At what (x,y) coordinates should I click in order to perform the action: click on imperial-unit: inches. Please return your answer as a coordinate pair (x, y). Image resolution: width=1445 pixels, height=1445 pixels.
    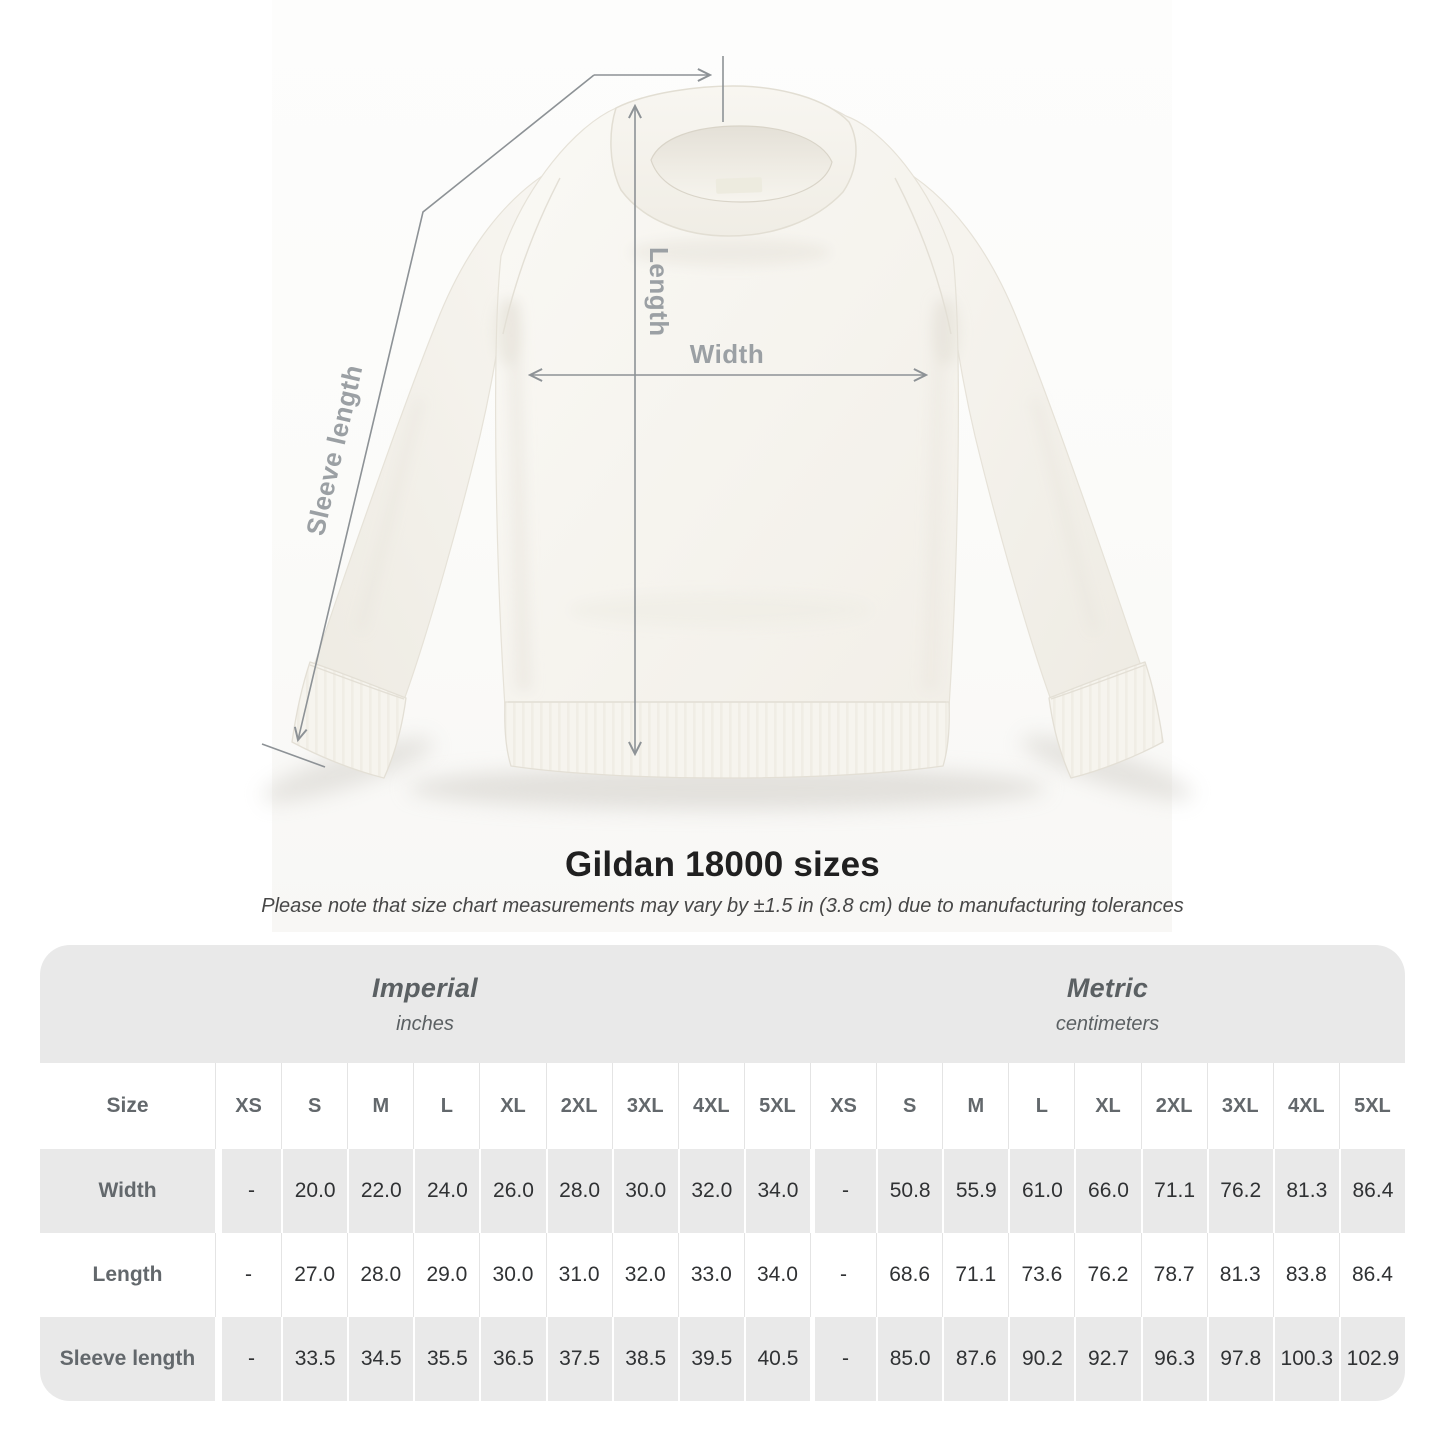
    Looking at the image, I should click on (425, 1023).